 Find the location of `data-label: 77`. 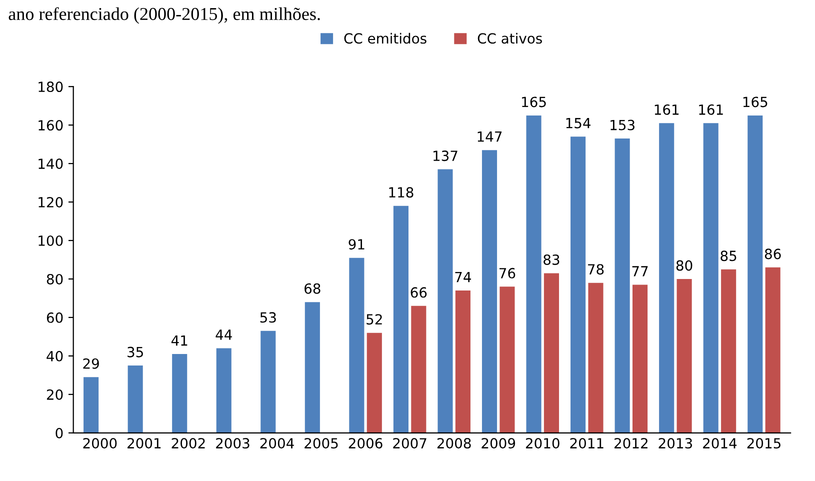

data-label: 77 is located at coordinates (640, 271).